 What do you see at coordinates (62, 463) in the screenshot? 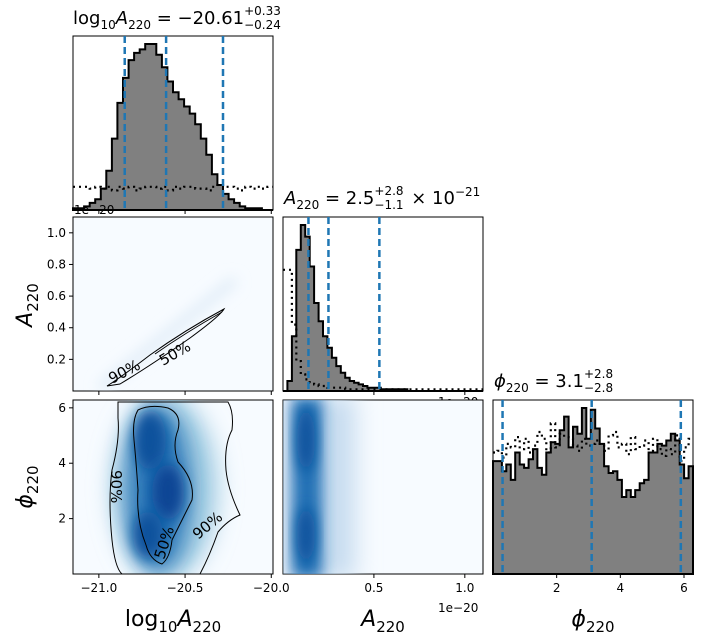
I see `y-tick-label: 4` at bounding box center [62, 463].